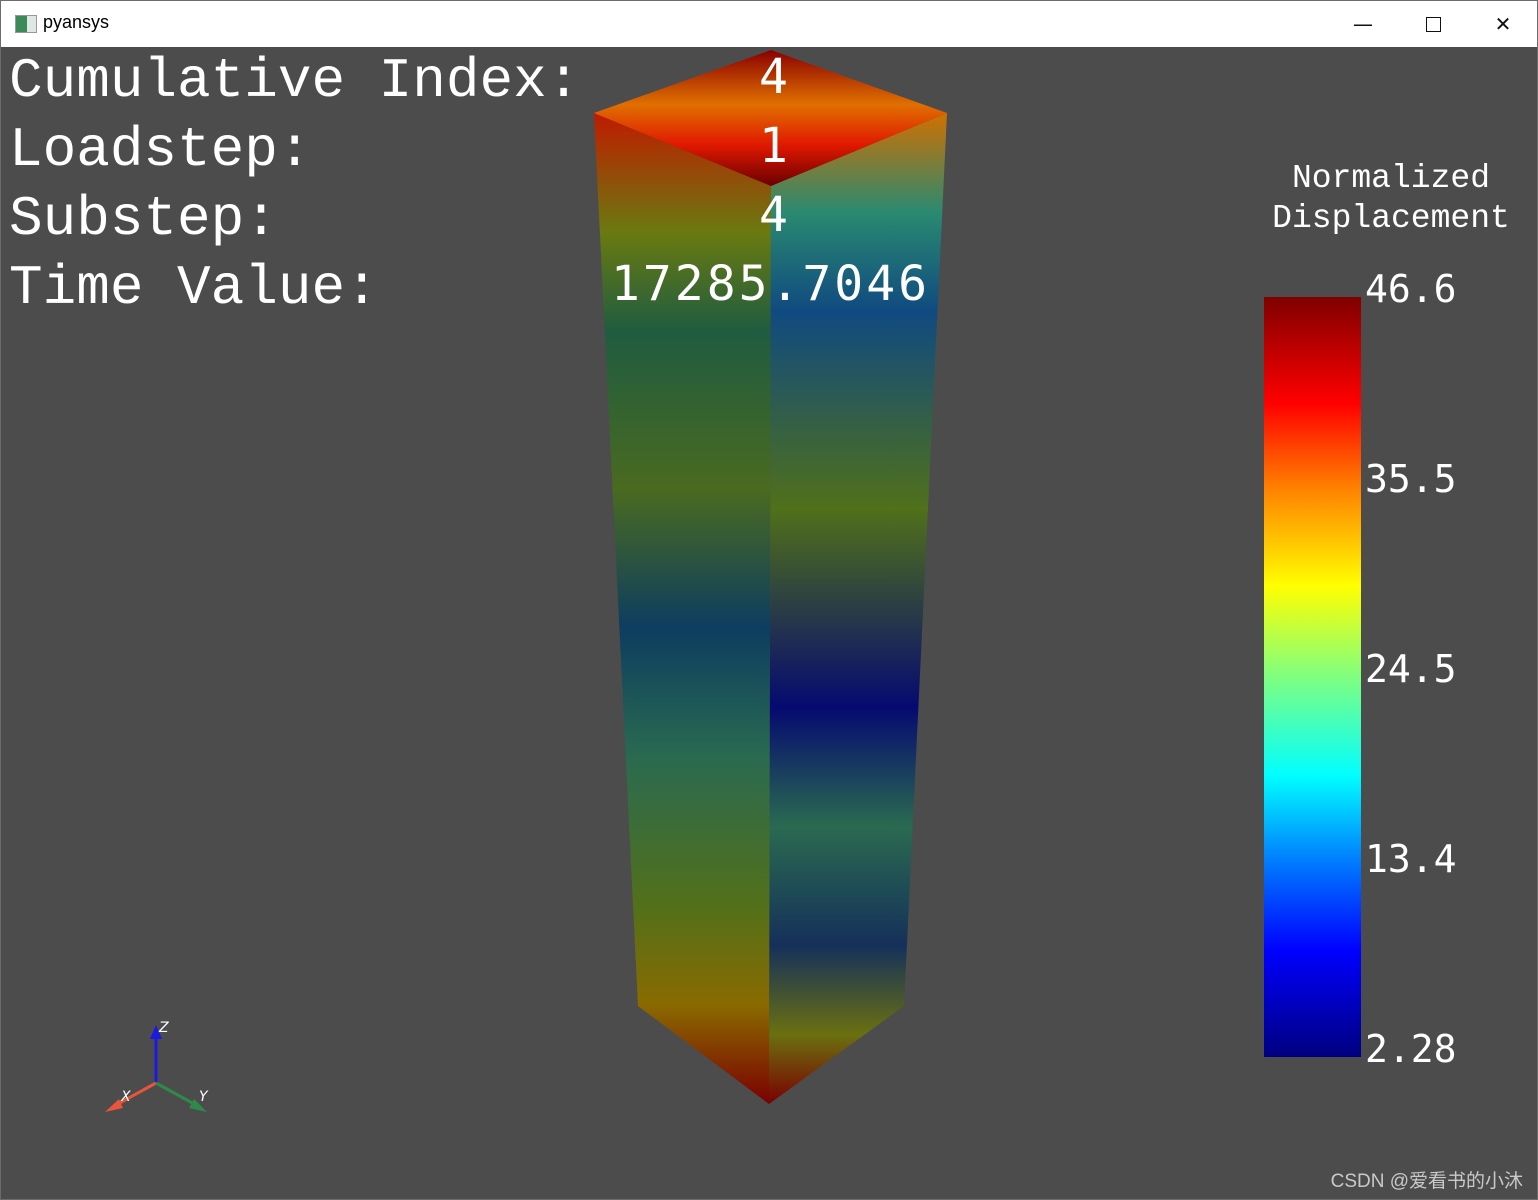 The height and width of the screenshot is (1200, 1538). I want to click on scalar-bar-label: 2.28, so click(1411, 1049).